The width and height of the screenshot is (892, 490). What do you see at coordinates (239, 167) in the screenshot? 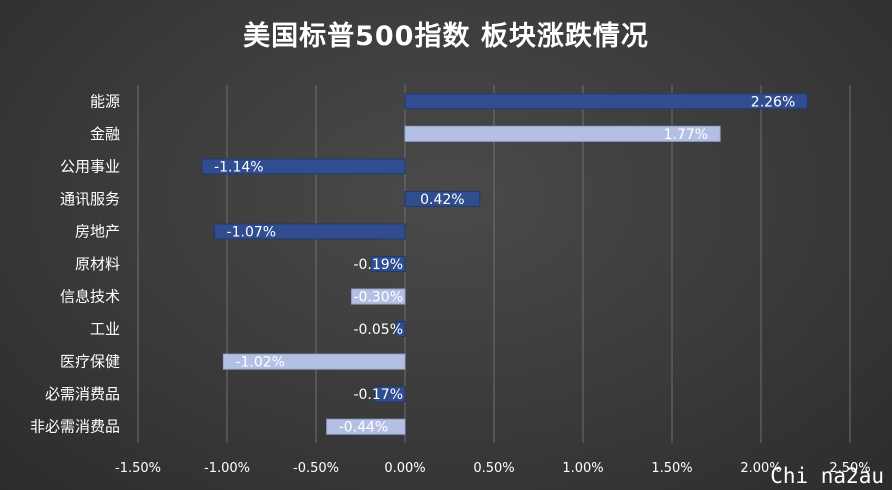
I see `data-label: -1.14%` at bounding box center [239, 167].